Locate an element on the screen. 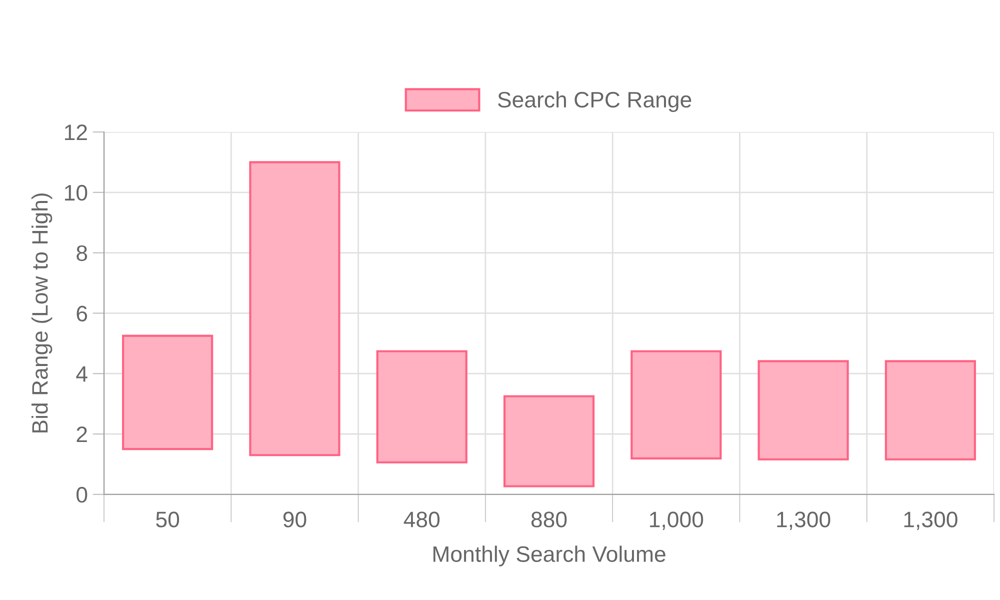  x-tick-label: 880 is located at coordinates (549, 520).